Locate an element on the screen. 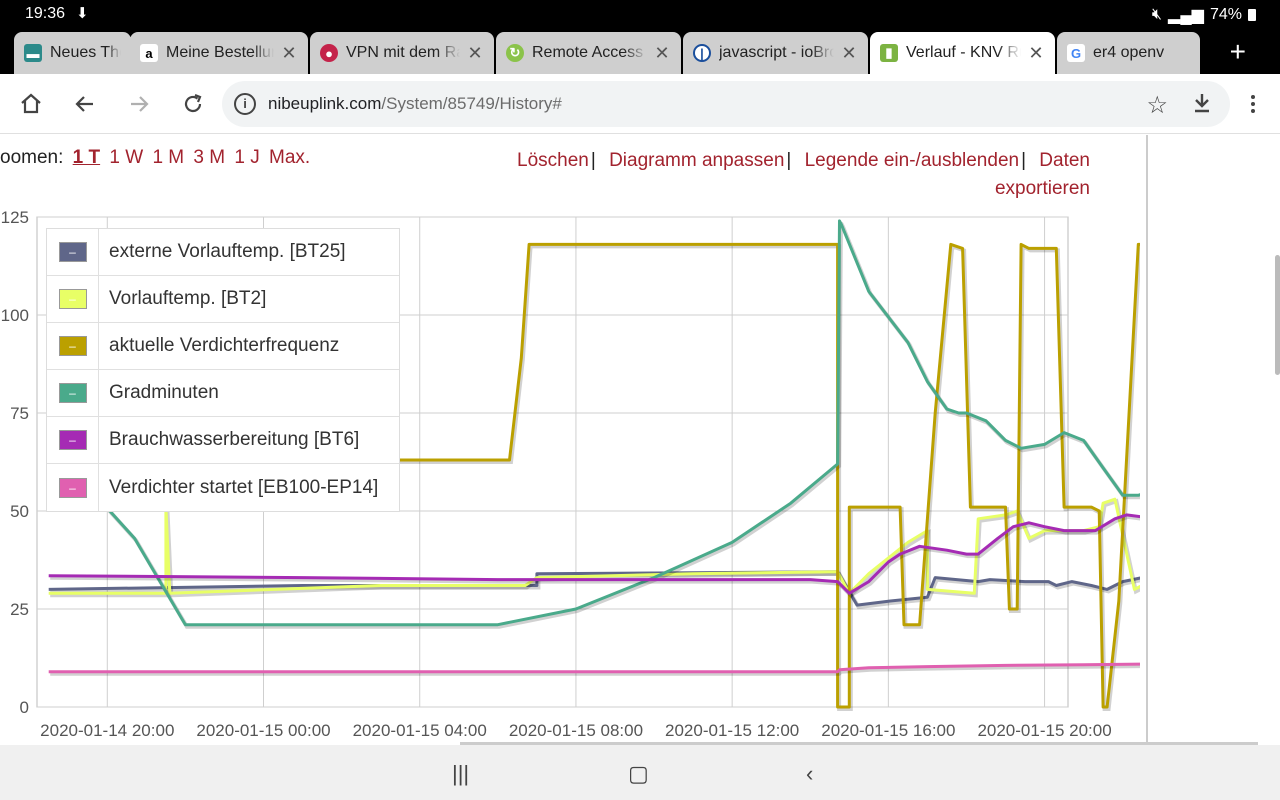  amazon-icon: a is located at coordinates (149, 53).